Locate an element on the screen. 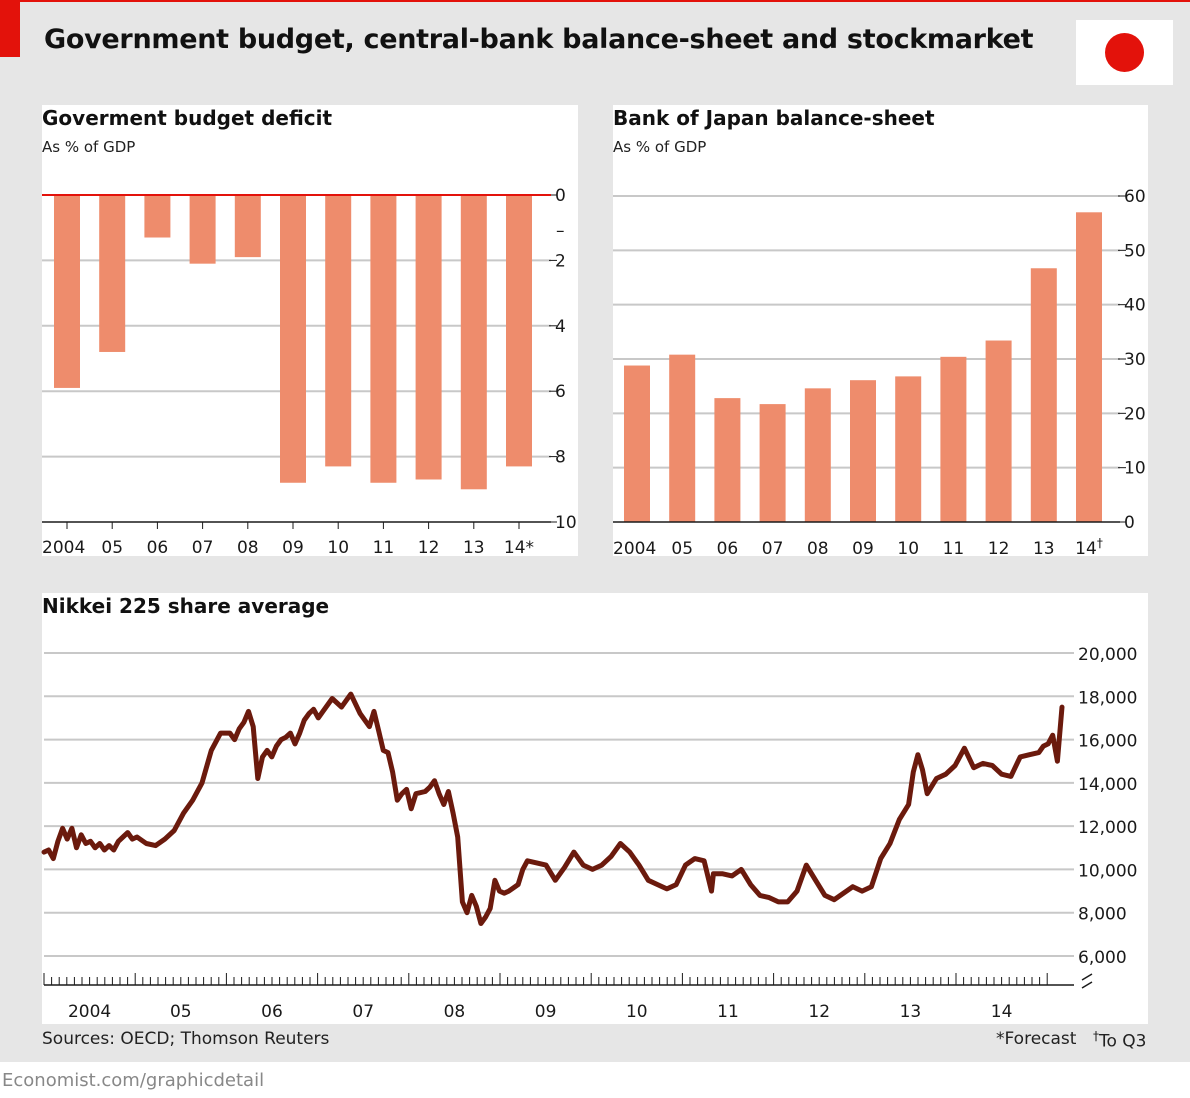 The image size is (1190, 1098). nikkei-xtick-label: 05 is located at coordinates (181, 1012).